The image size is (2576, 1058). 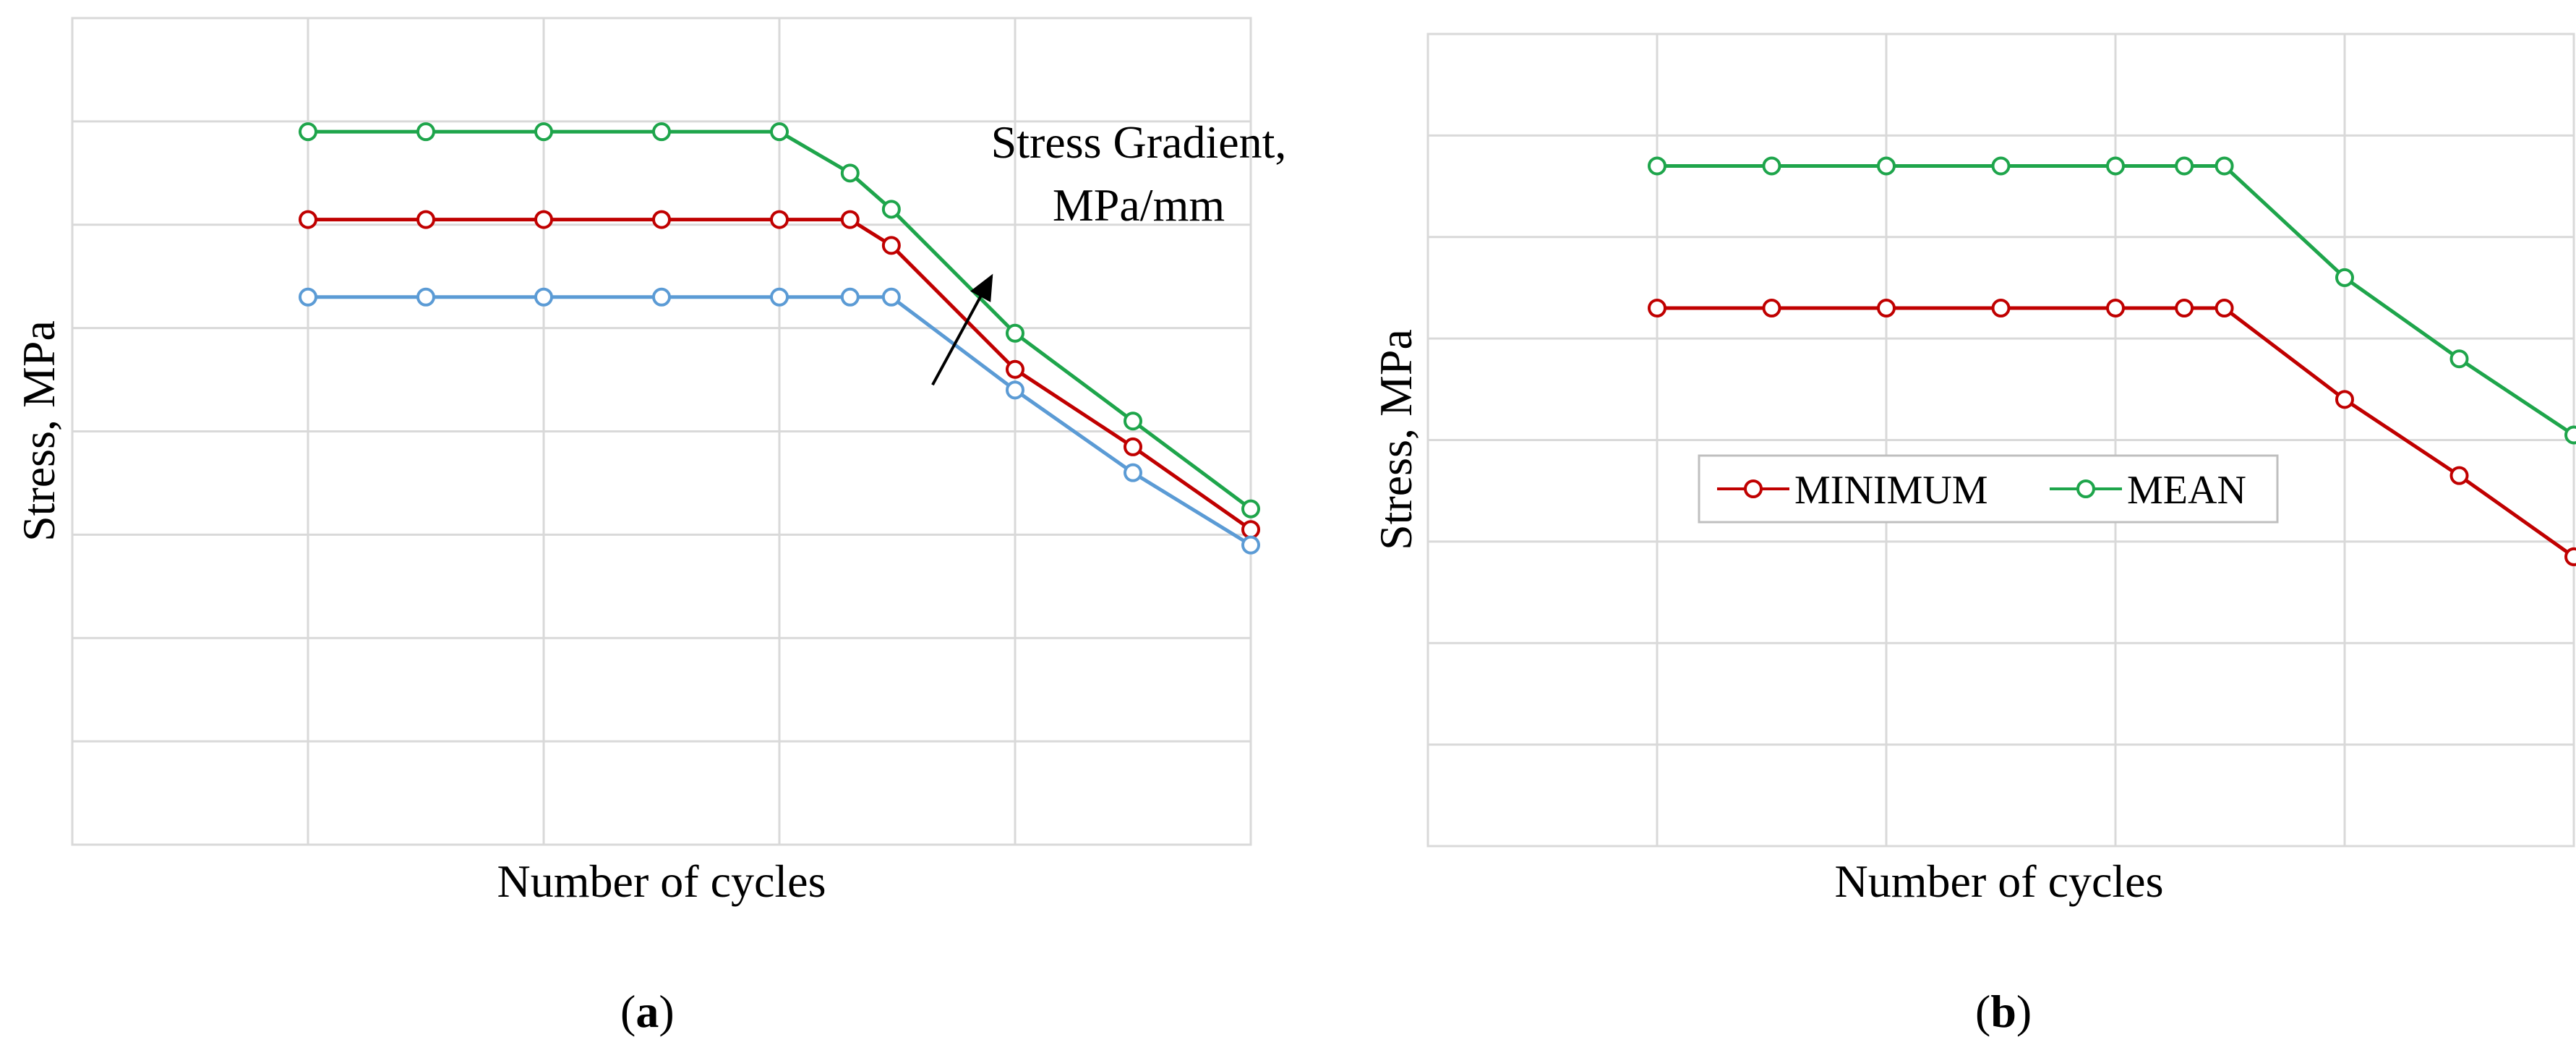 I want to click on series-line-blue, so click(x=780, y=421).